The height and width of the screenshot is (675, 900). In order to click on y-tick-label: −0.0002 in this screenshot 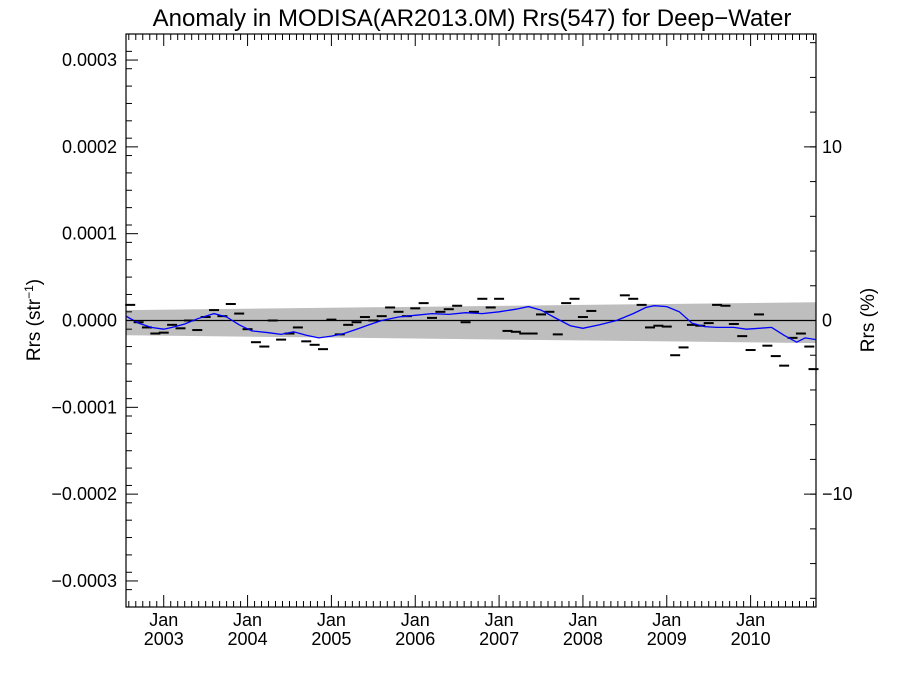, I will do `click(84, 494)`.